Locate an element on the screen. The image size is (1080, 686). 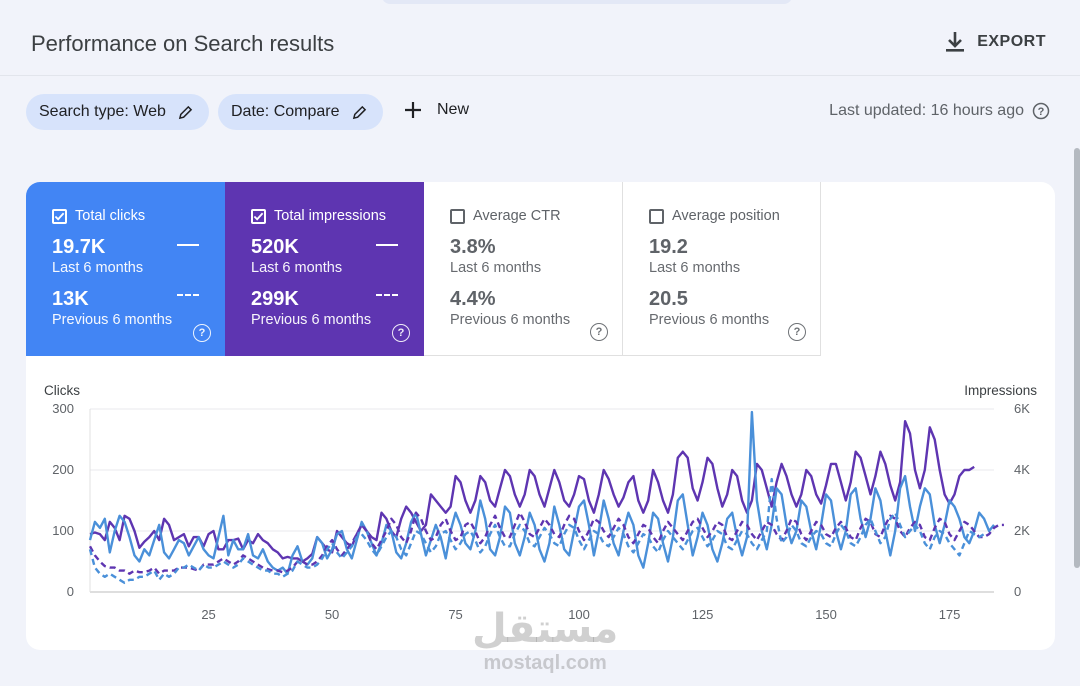
date-label: Date: Compare is located at coordinates (285, 111).